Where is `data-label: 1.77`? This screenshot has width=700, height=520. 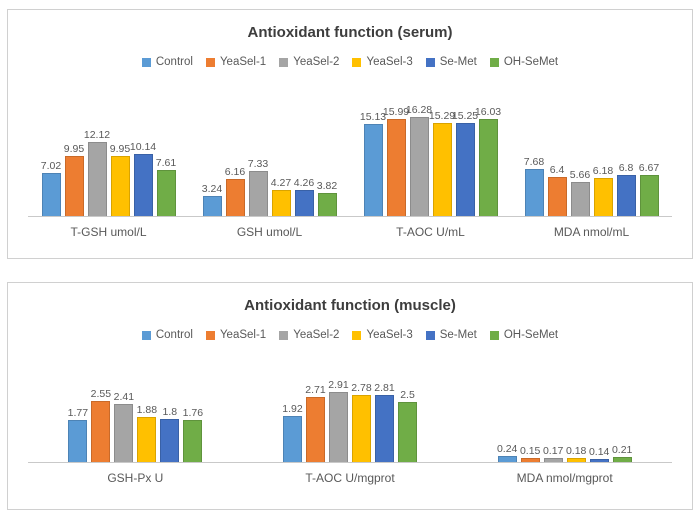
data-label: 1.77 is located at coordinates (78, 413).